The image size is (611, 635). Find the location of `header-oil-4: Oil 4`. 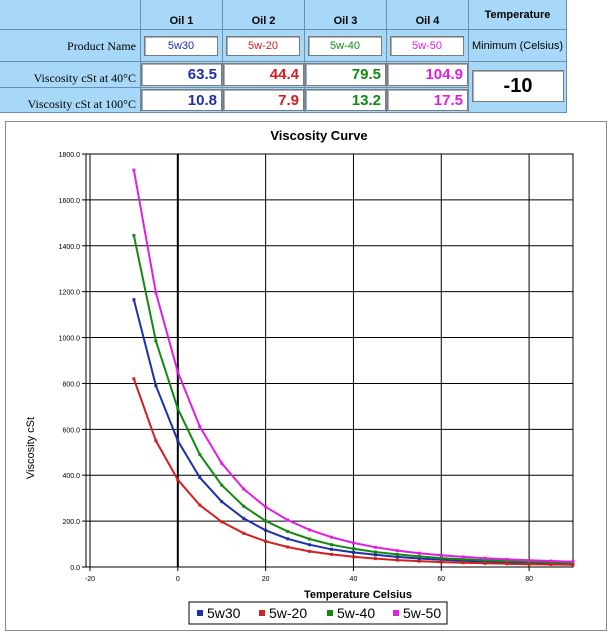

header-oil-4: Oil 4 is located at coordinates (428, 15).